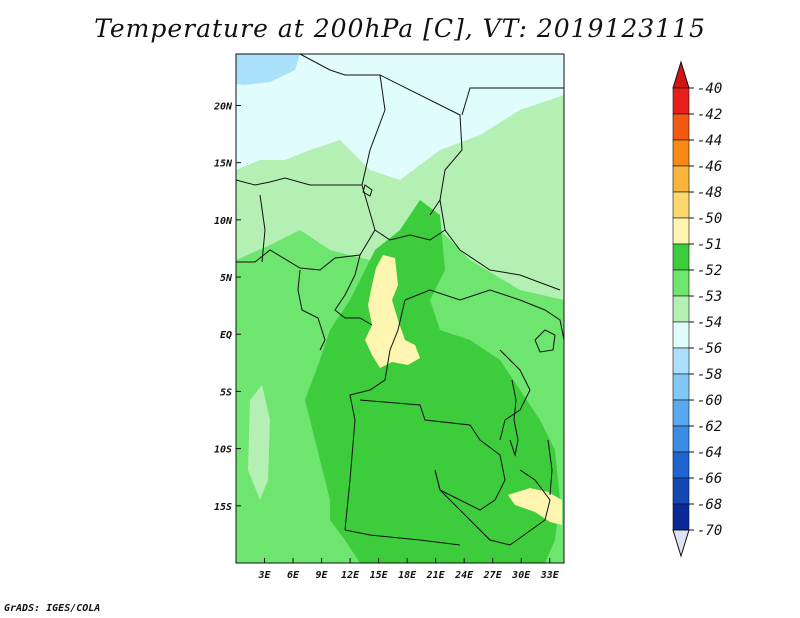 The height and width of the screenshot is (618, 800). Describe the element at coordinates (223, 450) in the screenshot. I see `lat-tick-label: 10S` at that location.